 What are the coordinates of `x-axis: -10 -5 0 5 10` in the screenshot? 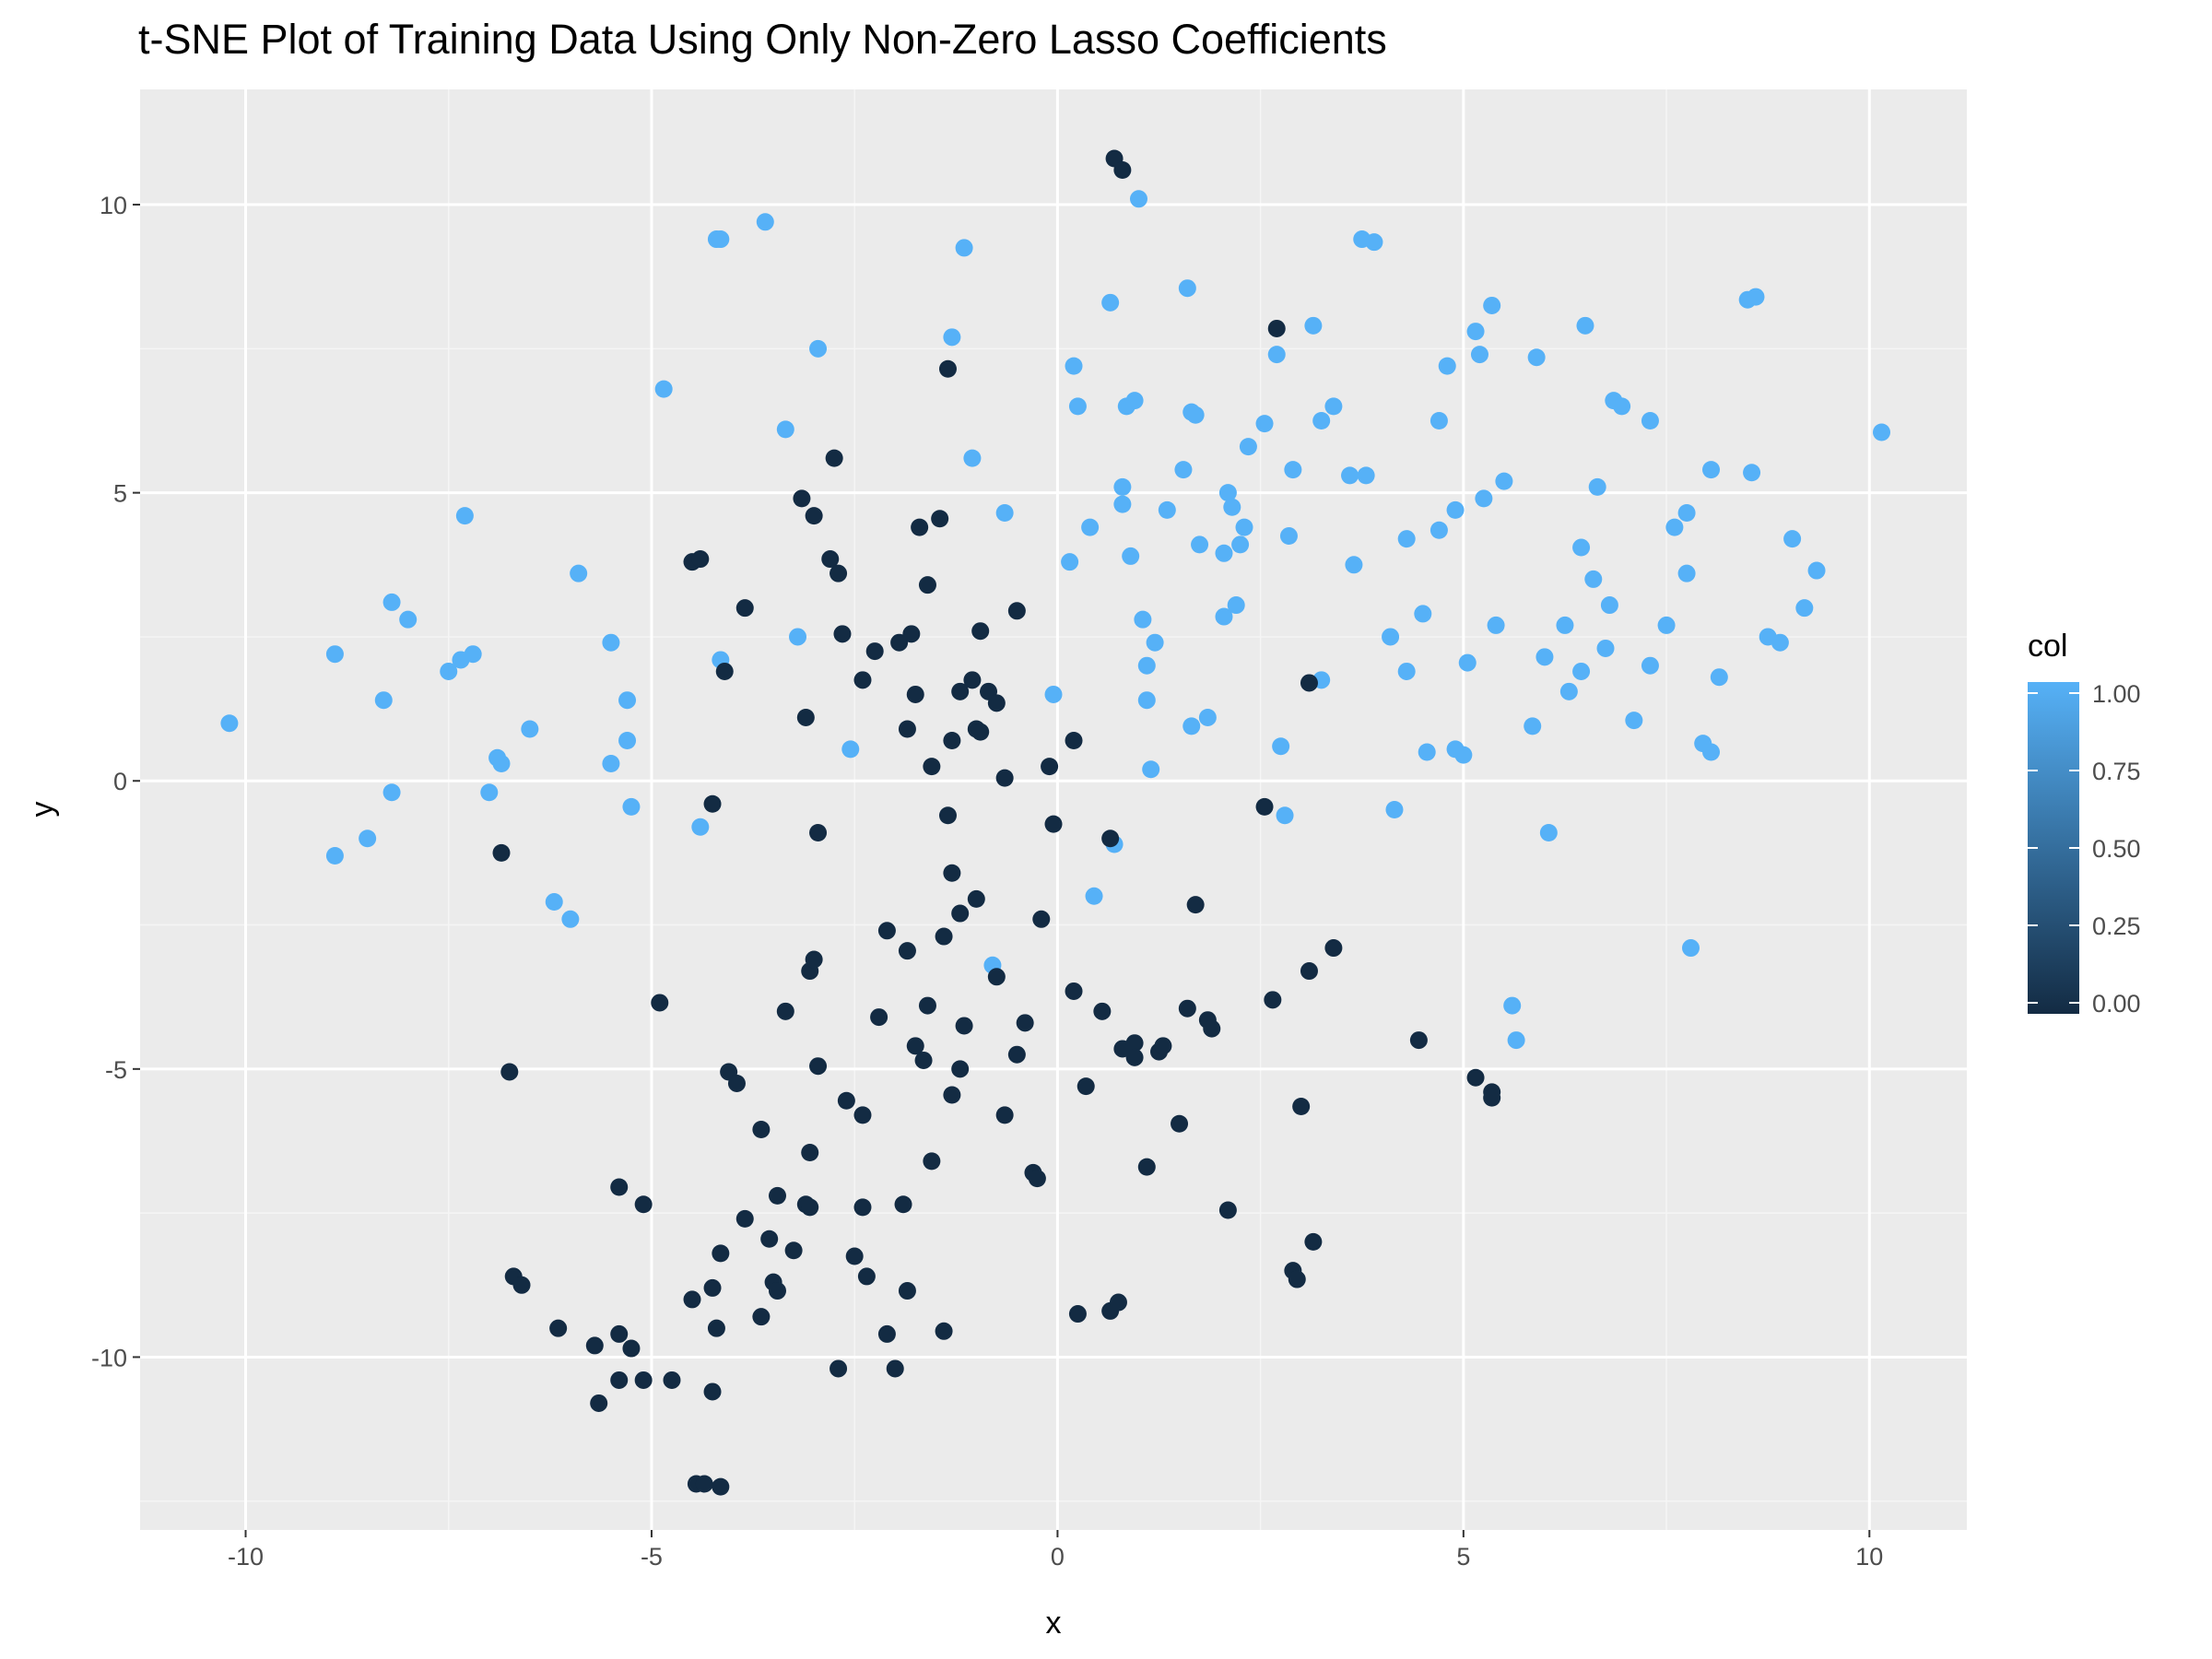 It's located at (1055, 1550).